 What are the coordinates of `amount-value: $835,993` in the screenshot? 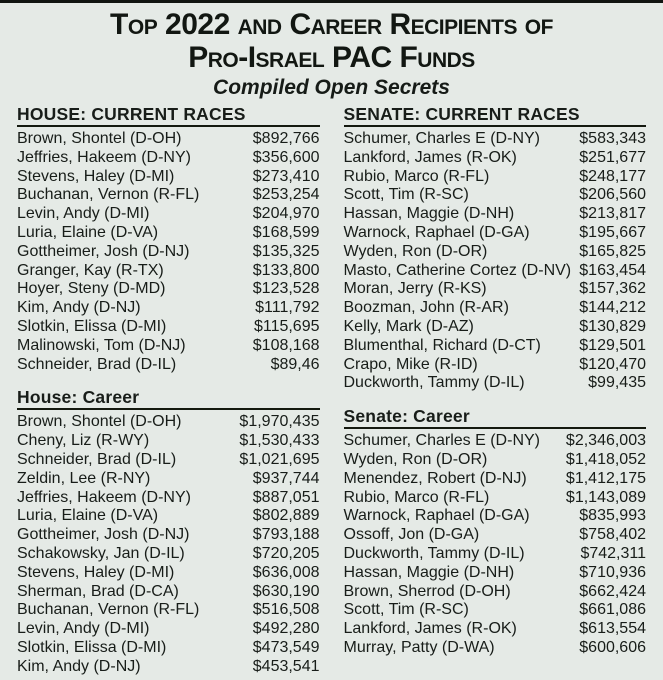 It's located at (612, 516).